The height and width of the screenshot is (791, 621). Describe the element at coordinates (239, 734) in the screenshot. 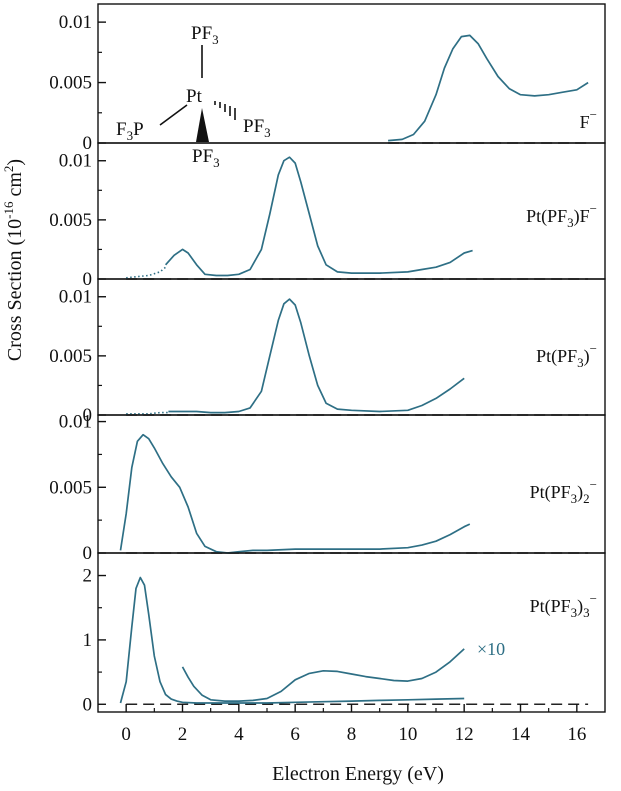

I see `x-tick-label: 4` at that location.